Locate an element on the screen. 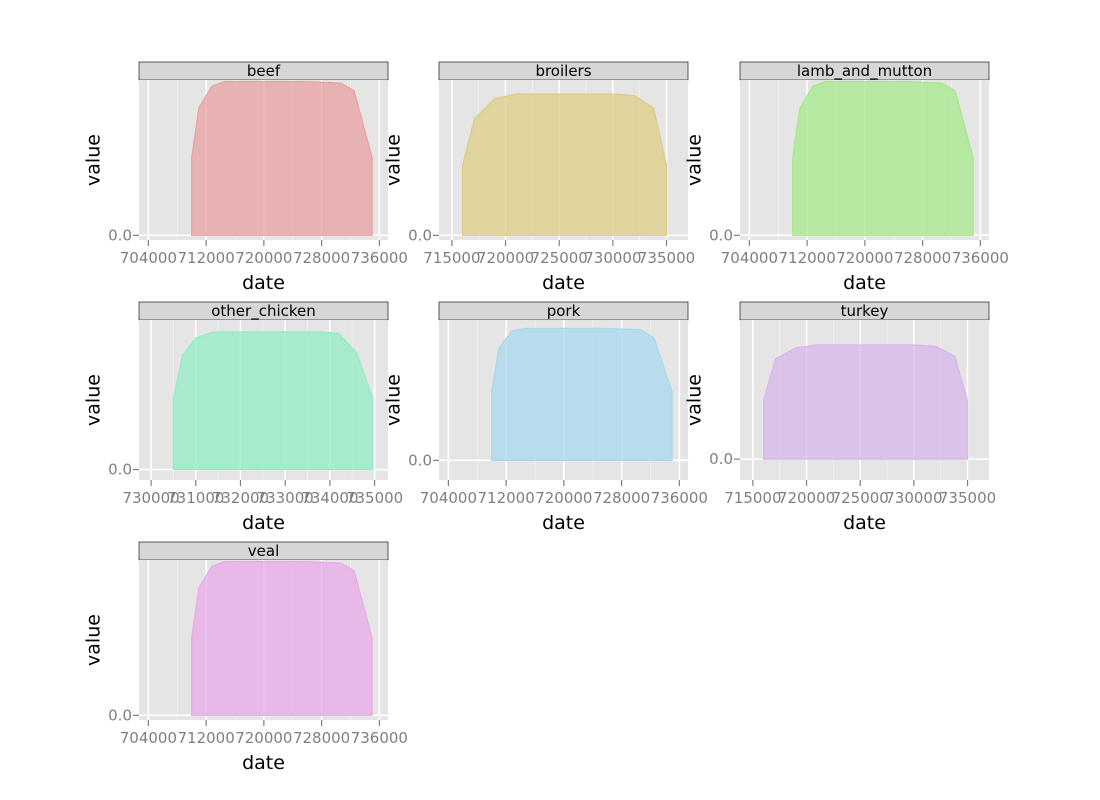  area-series-lamb_and_mutton is located at coordinates (883, 158).